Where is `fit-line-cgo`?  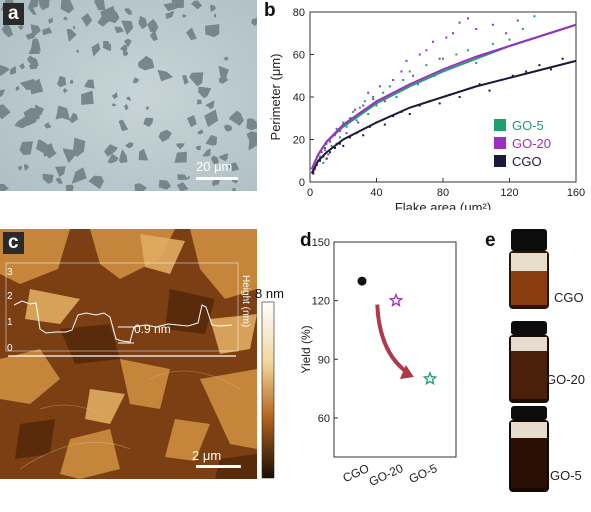
fit-line-cgo is located at coordinates (443, 116).